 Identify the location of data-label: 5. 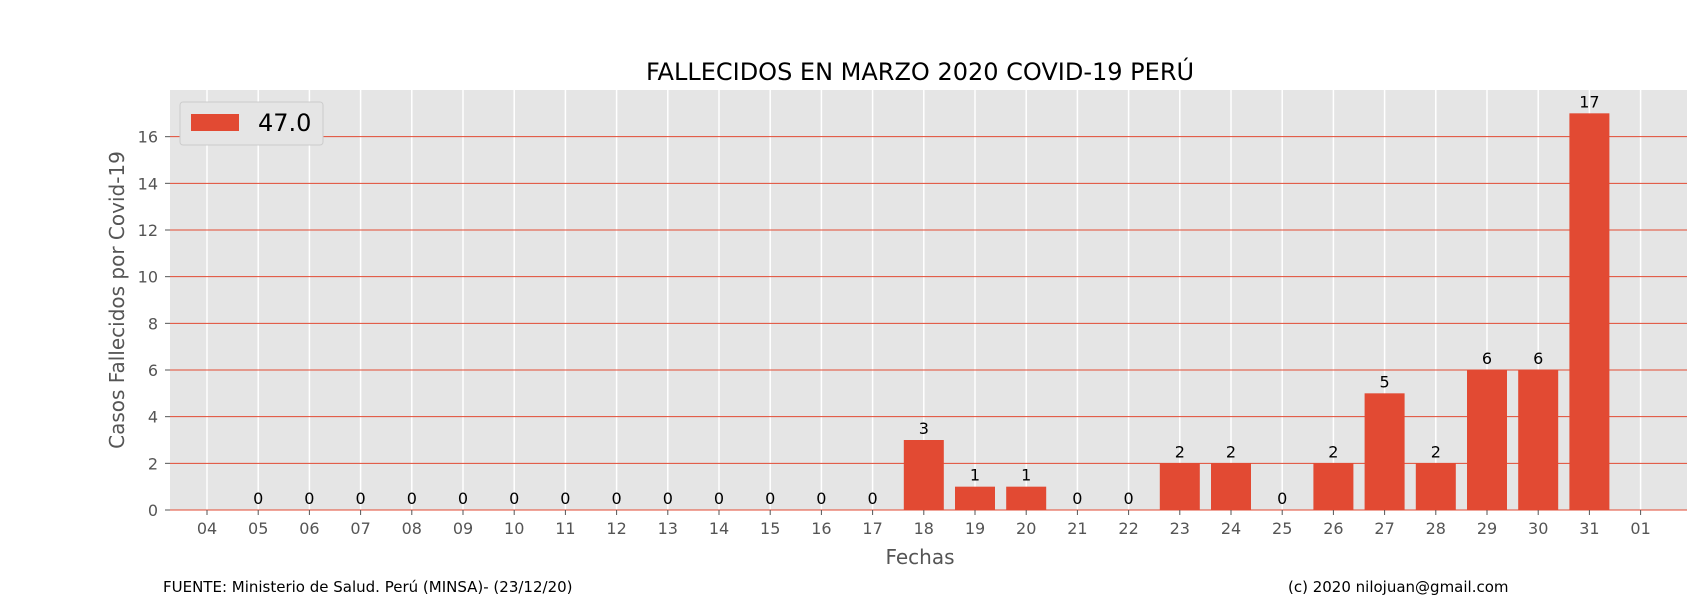
(1385, 381).